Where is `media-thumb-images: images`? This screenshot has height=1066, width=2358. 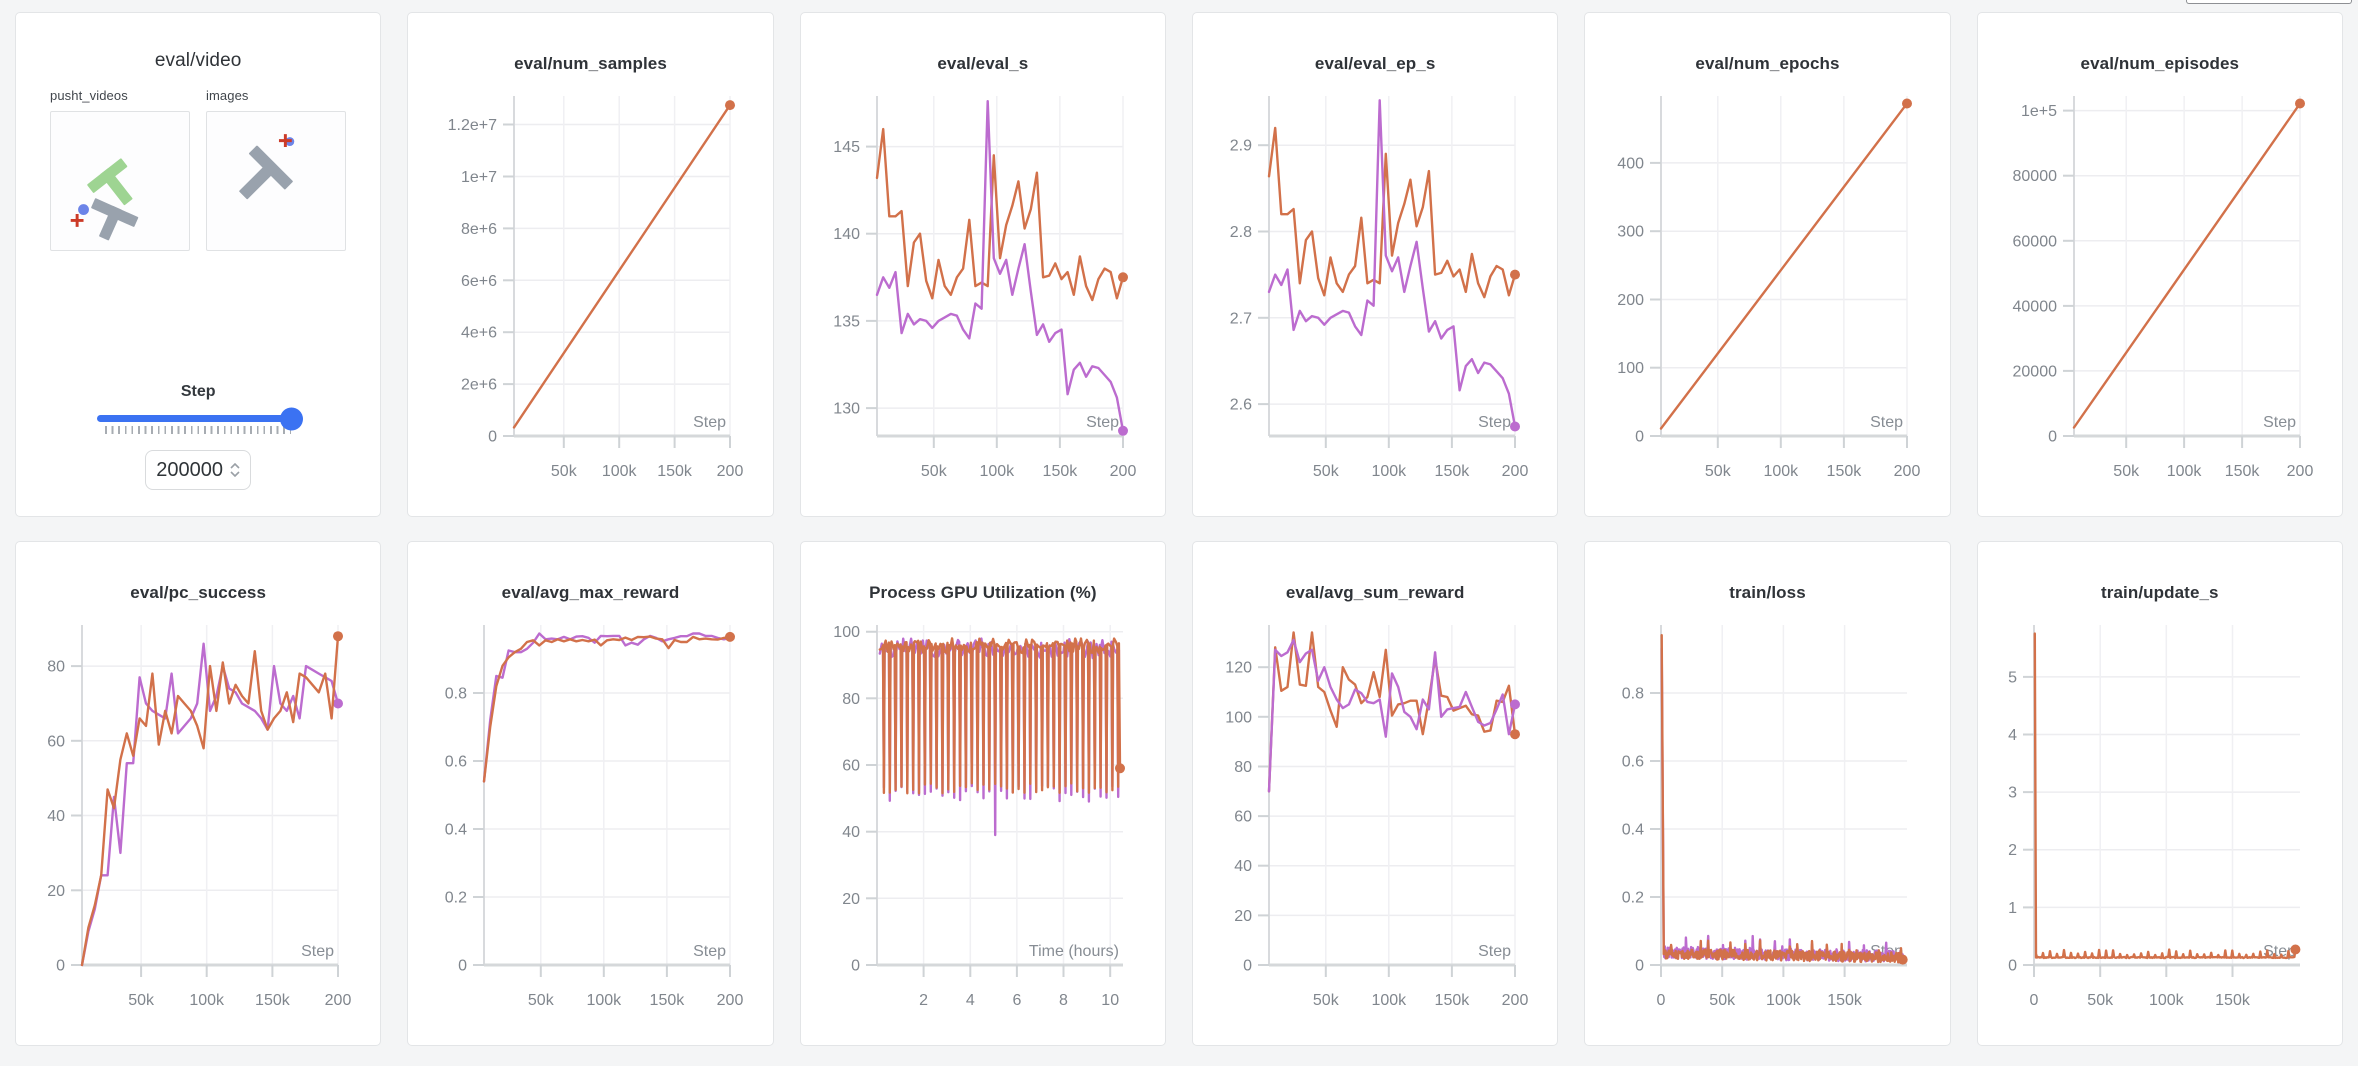 media-thumb-images: images is located at coordinates (276, 172).